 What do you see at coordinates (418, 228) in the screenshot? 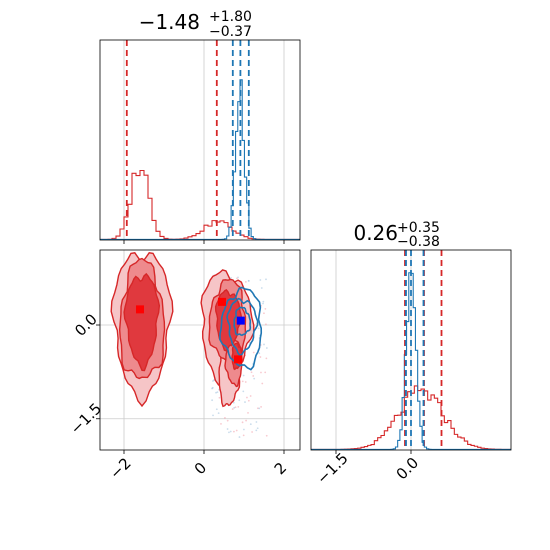
I see `title-p1-plus: +0.35` at bounding box center [418, 228].